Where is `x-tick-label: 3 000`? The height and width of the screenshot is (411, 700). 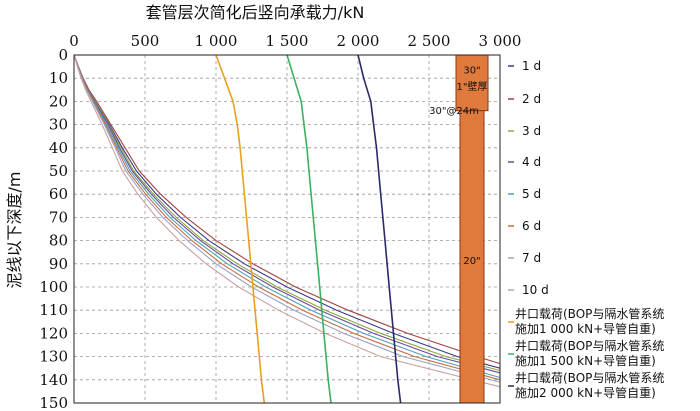
x-tick-label: 3 000 is located at coordinates (500, 41).